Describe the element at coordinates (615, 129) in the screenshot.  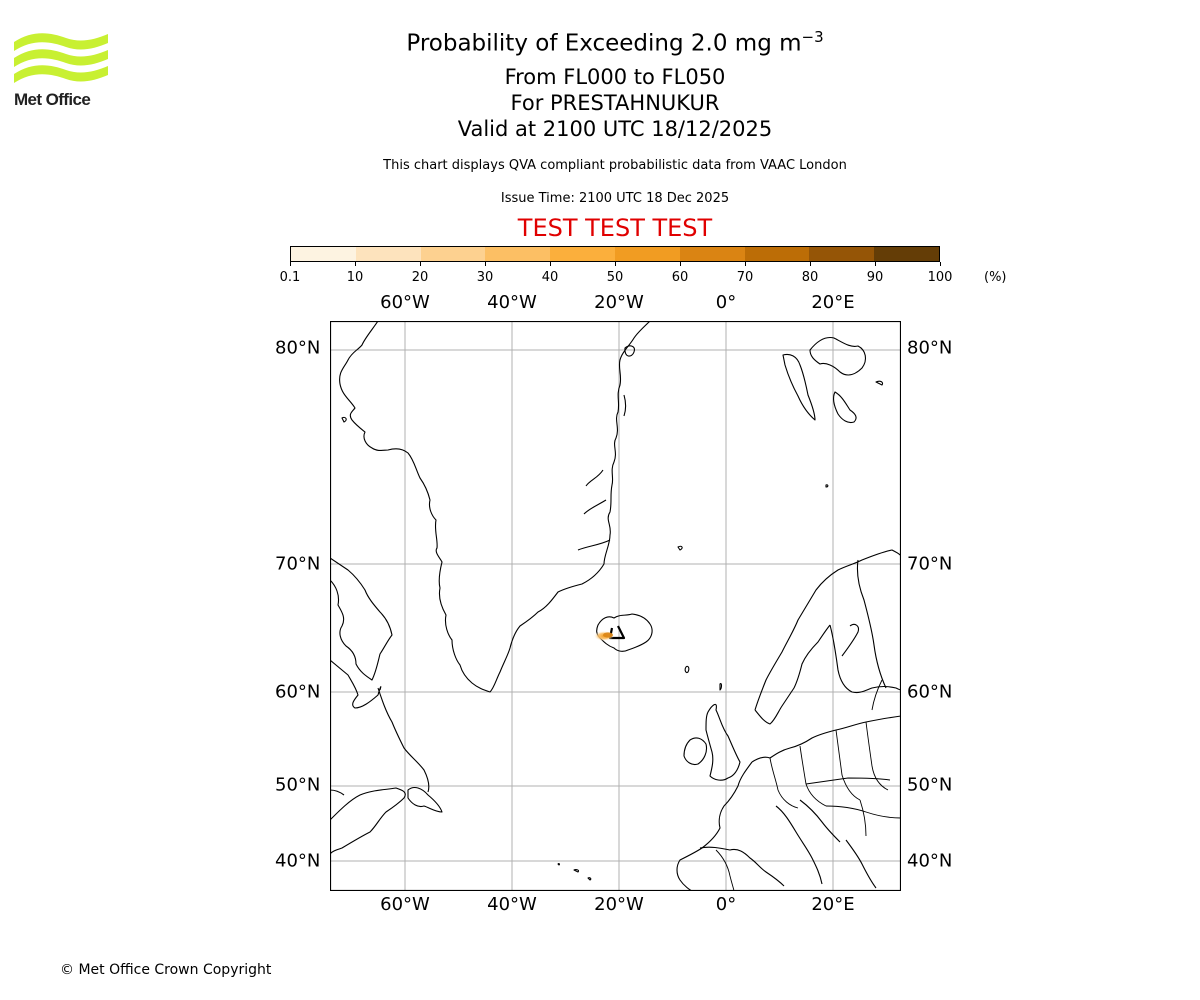
I see `valid-time: Valid at 2100 UTC 18/12/2025` at that location.